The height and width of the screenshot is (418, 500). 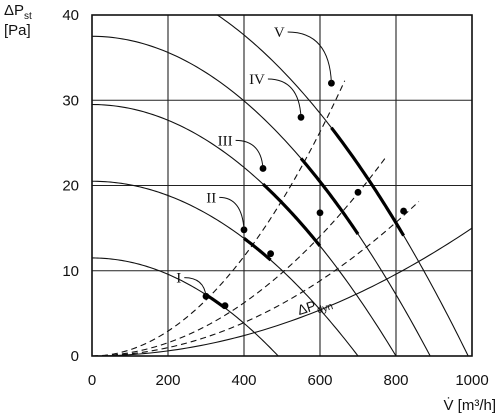 What do you see at coordinates (325, 308) in the screenshot?
I see `dyn-label-subscript: dyn` at bounding box center [325, 308].